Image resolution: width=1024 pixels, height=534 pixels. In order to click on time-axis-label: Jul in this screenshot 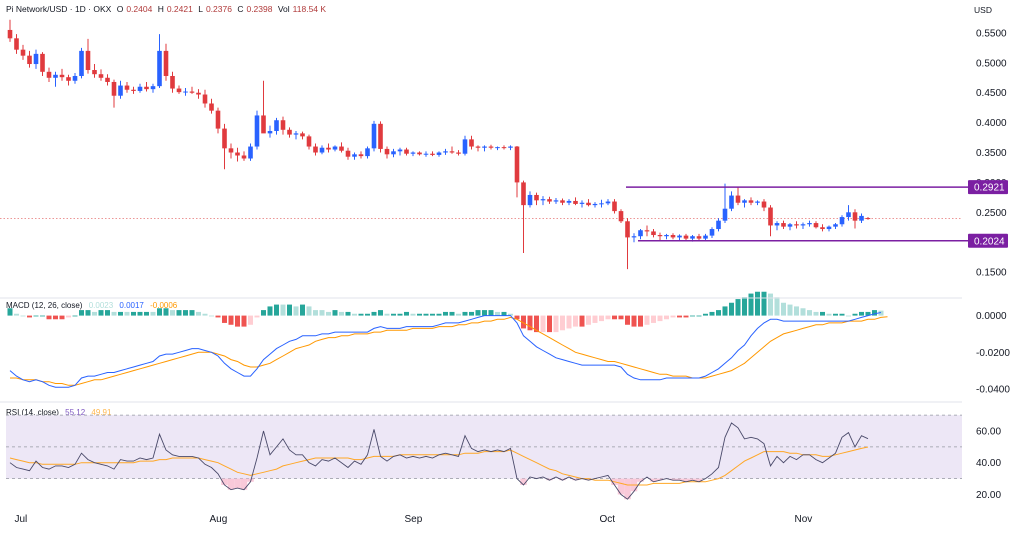, I will do `click(21, 519)`.